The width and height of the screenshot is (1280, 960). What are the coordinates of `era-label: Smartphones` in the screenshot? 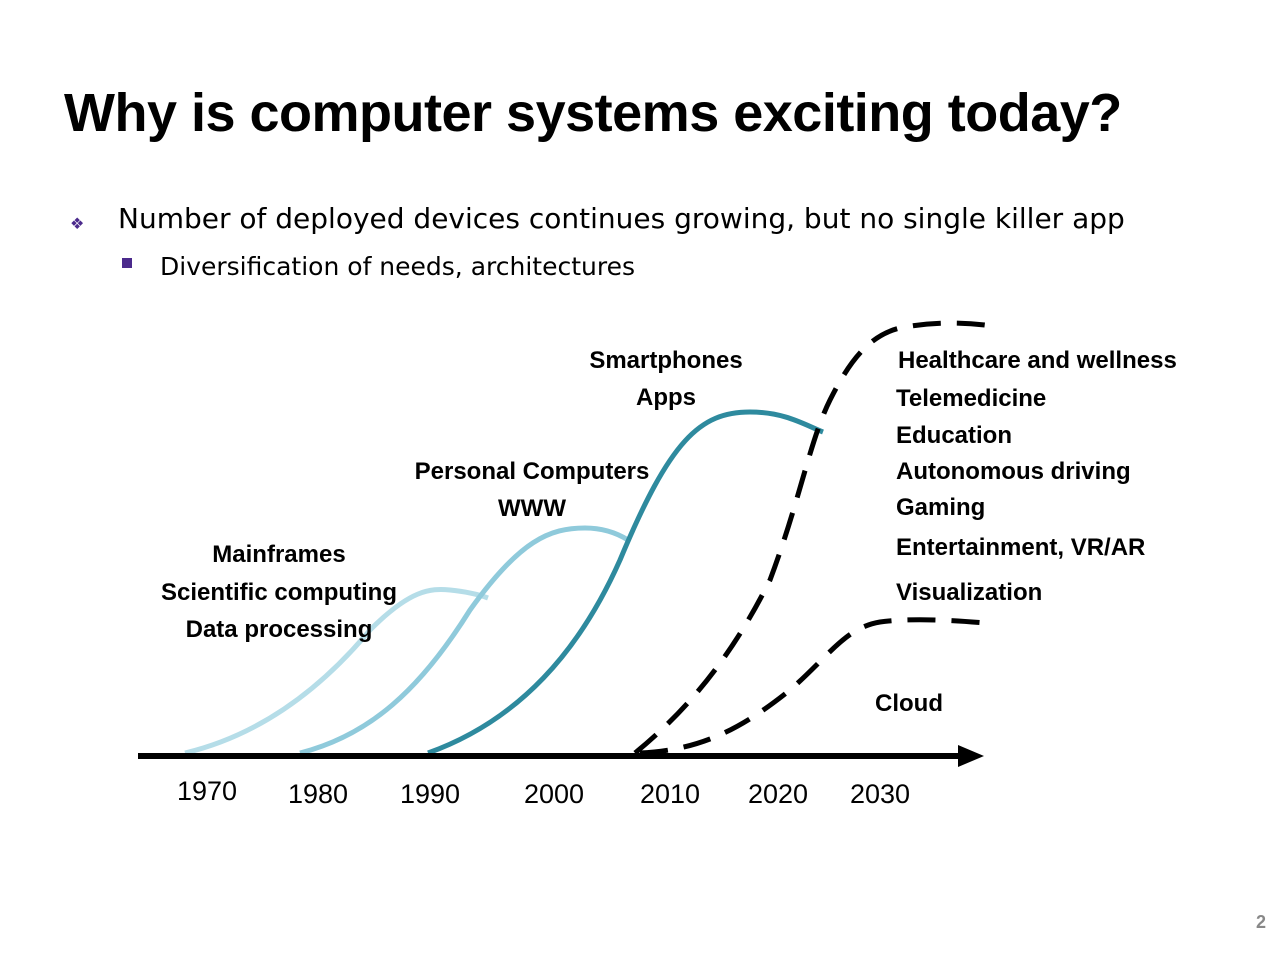 It's located at (665, 360).